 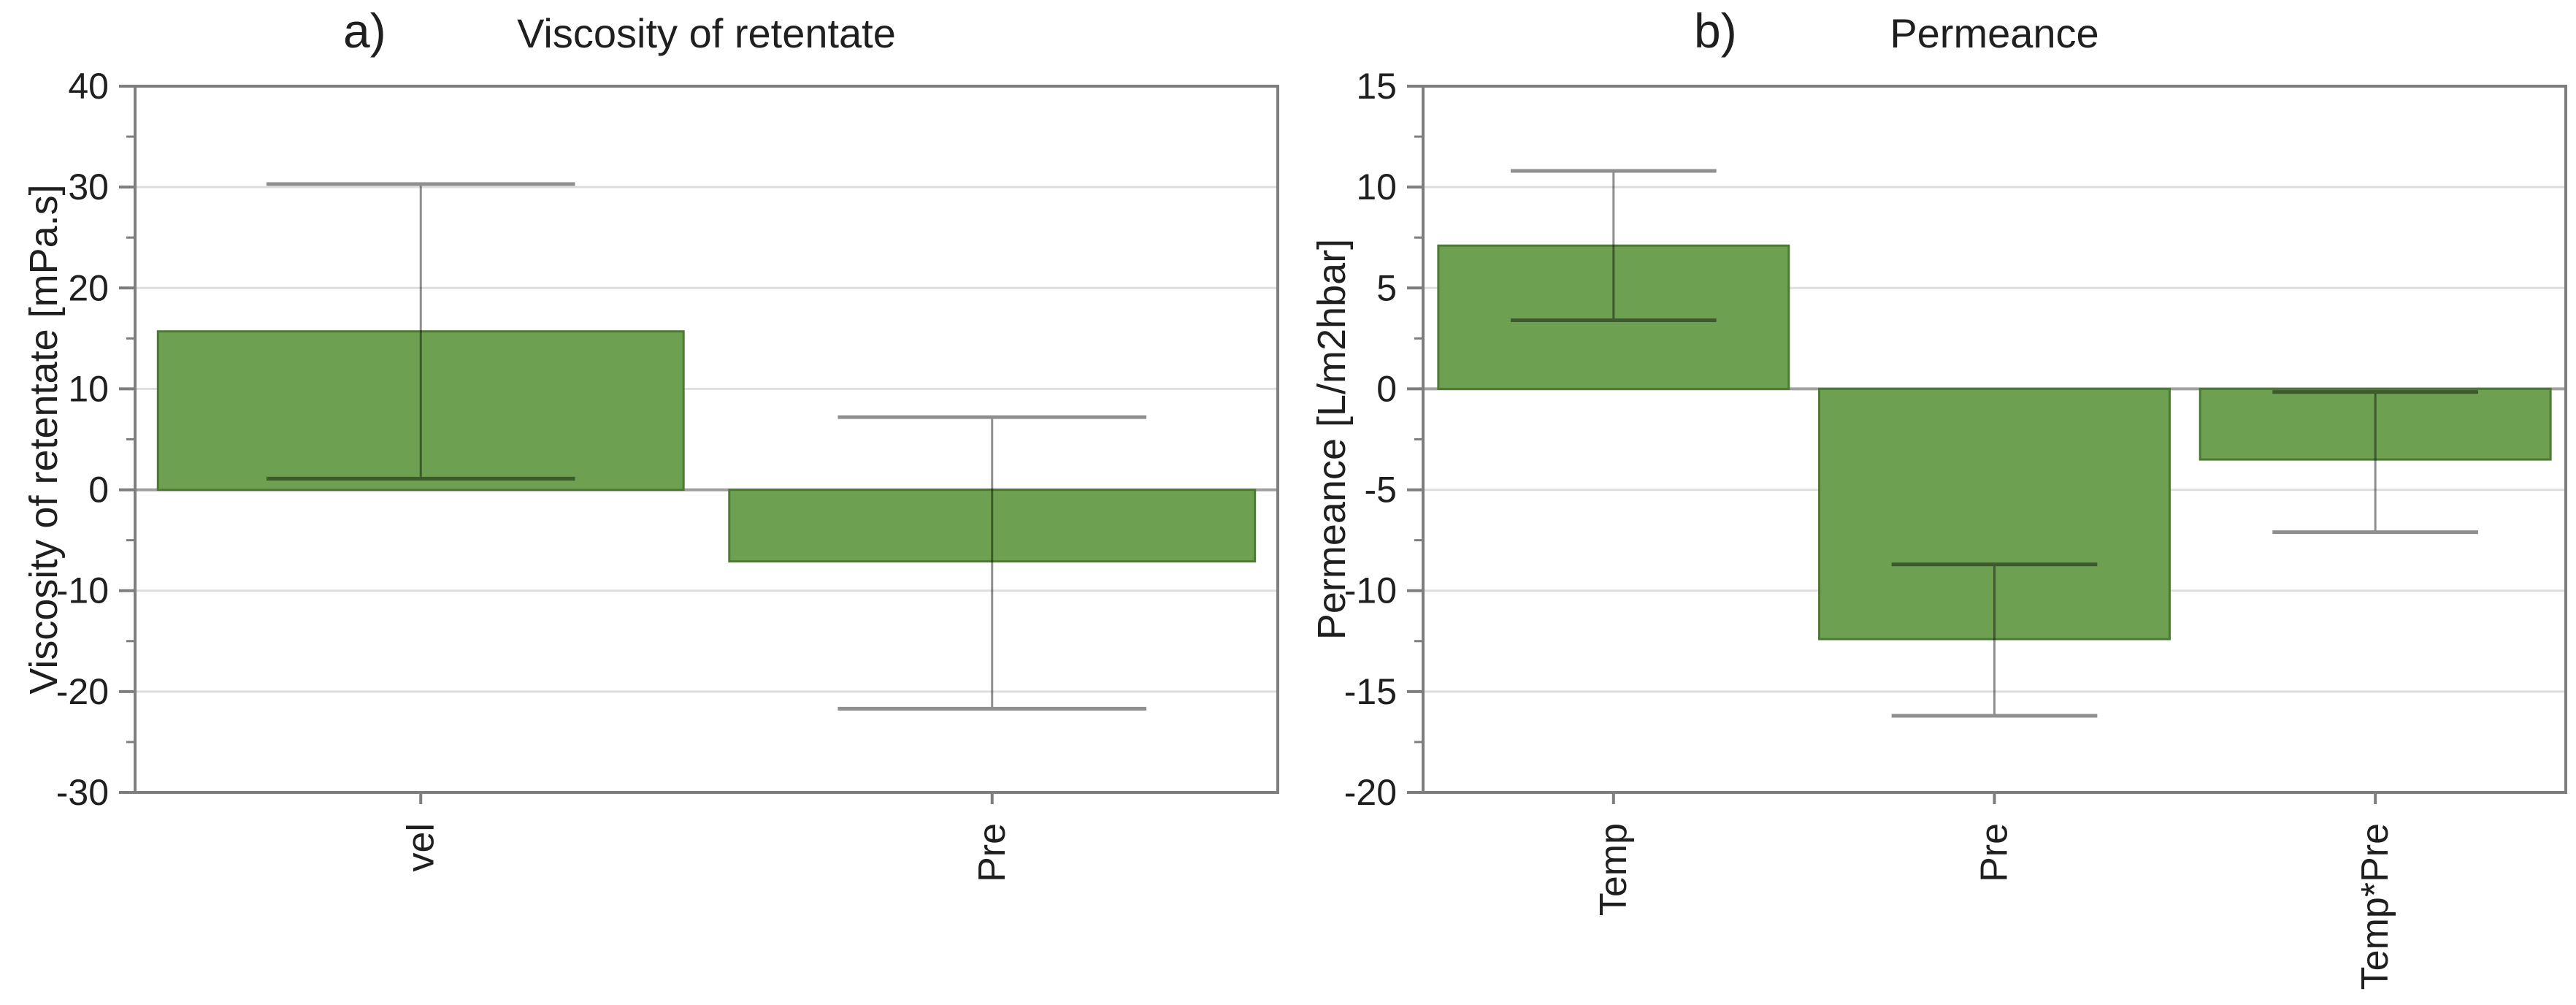 I want to click on panel-label-a: a), so click(x=364, y=31).